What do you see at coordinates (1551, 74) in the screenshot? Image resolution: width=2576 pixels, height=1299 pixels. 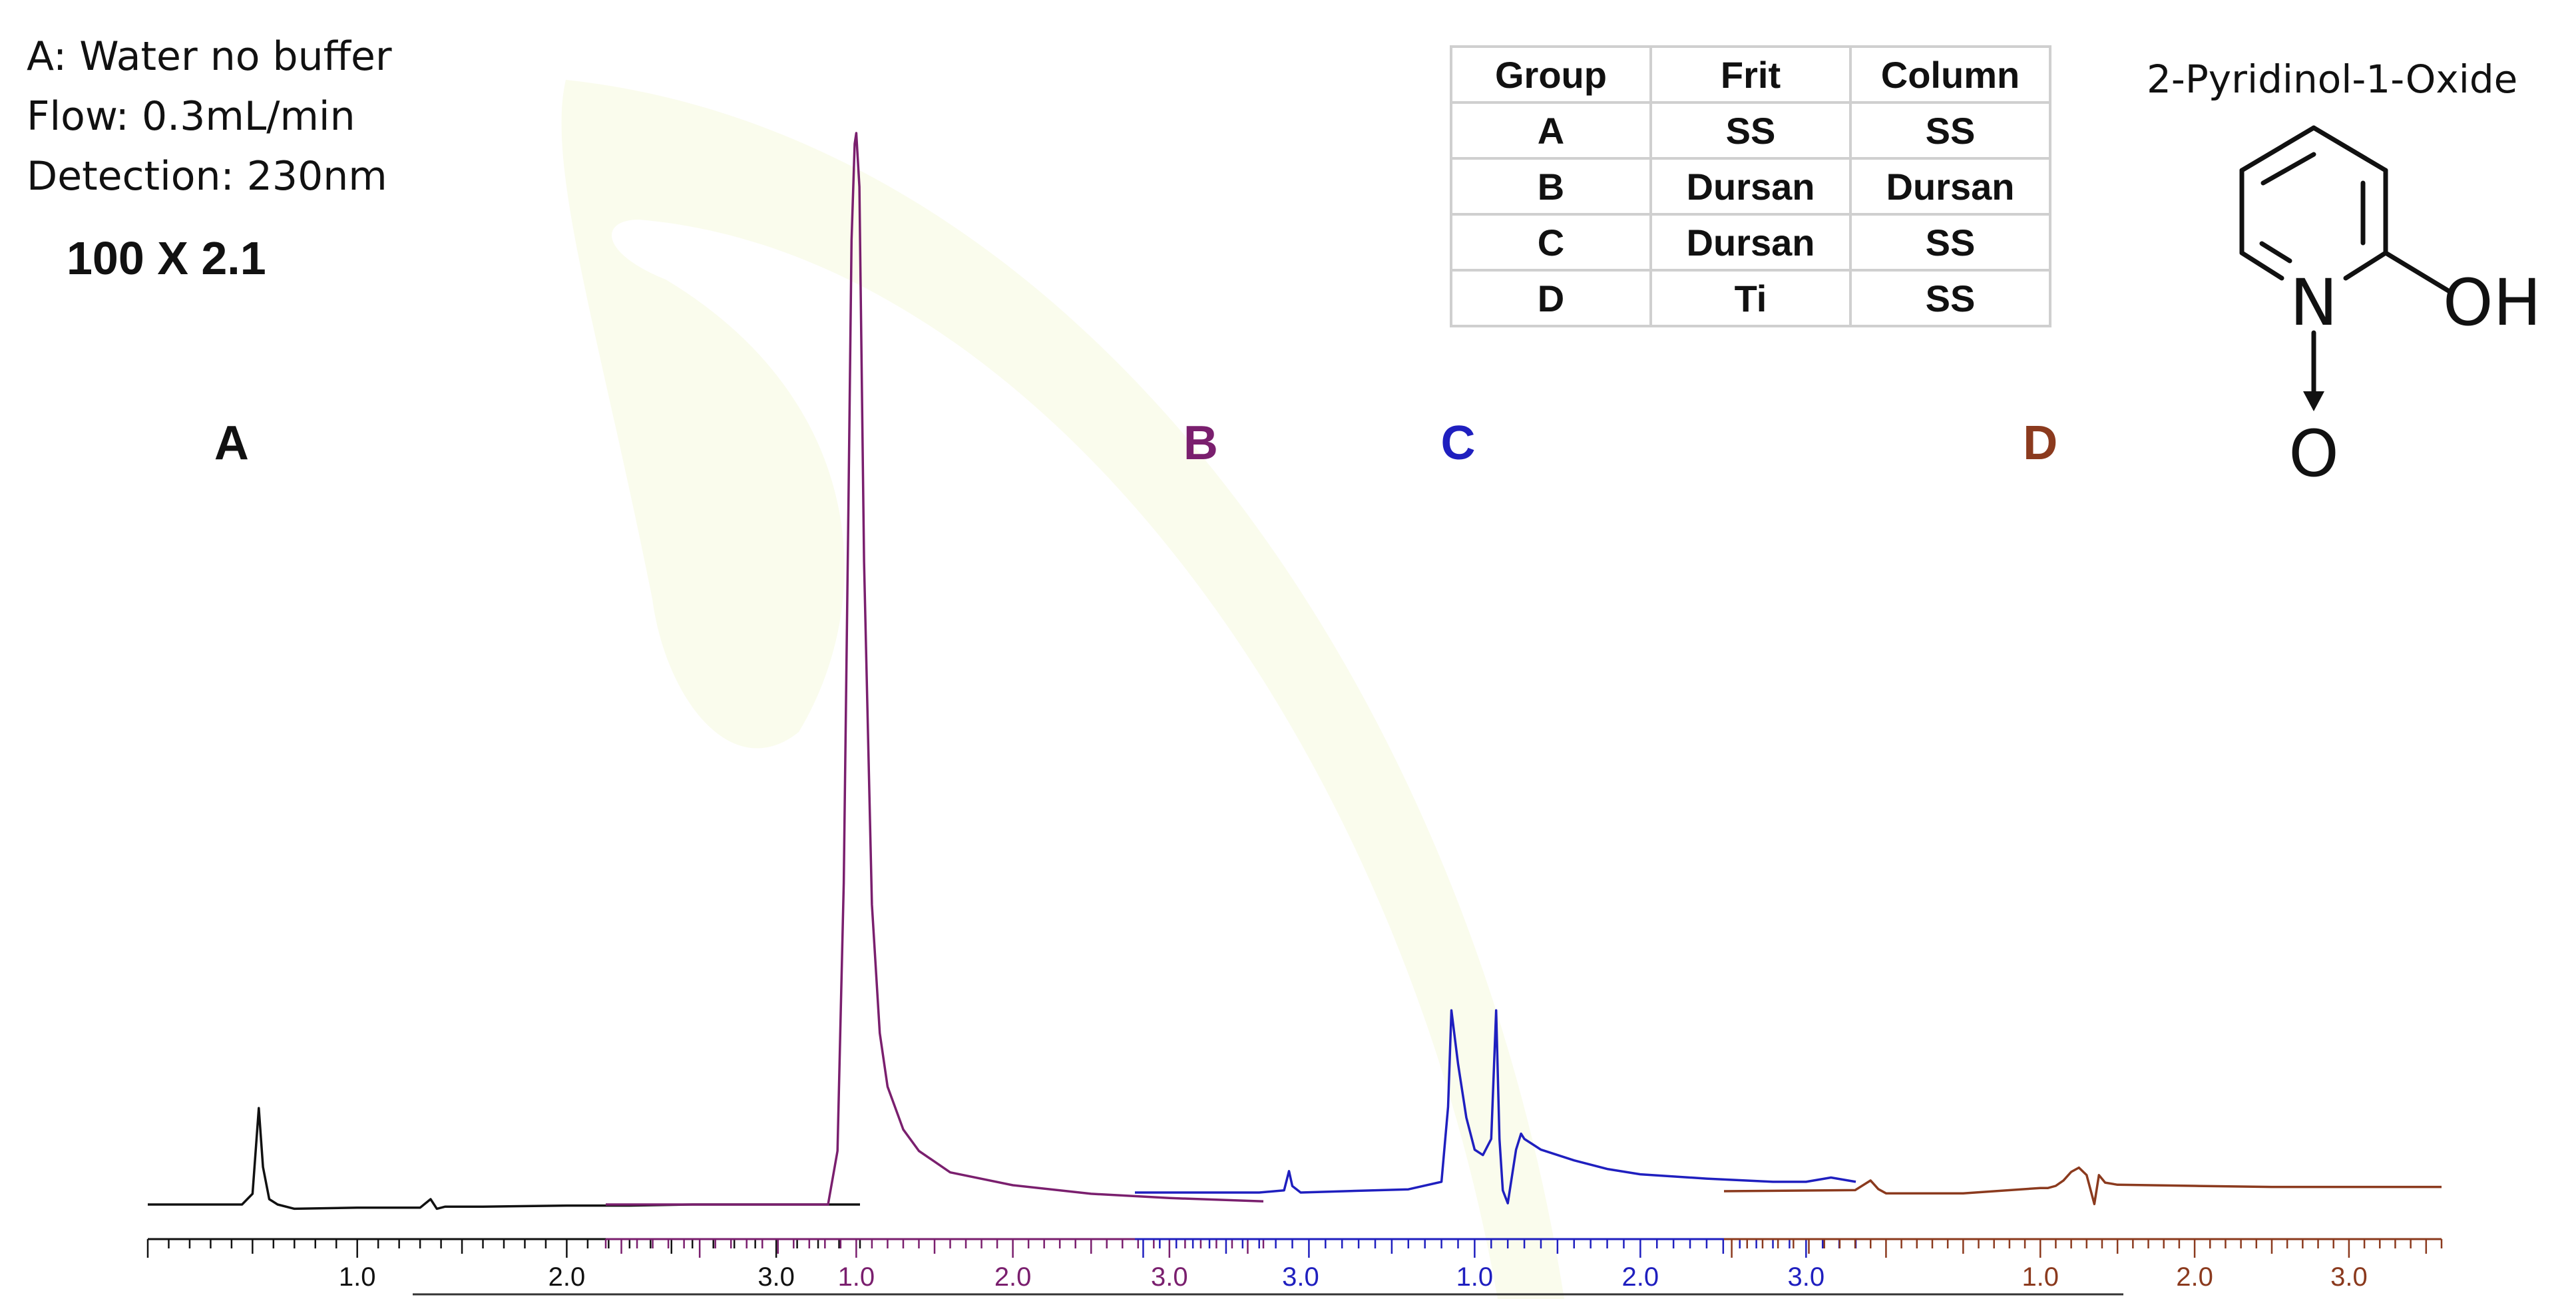 I see `table-header-cell: Group` at bounding box center [1551, 74].